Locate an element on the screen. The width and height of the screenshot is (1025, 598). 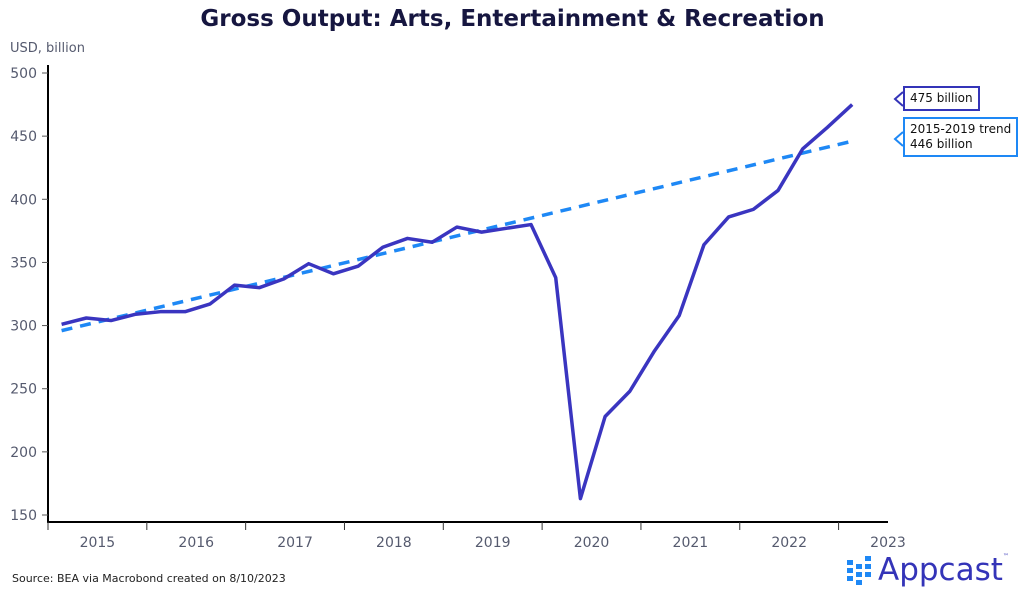
x-tick-label: 2016 is located at coordinates (196, 543).